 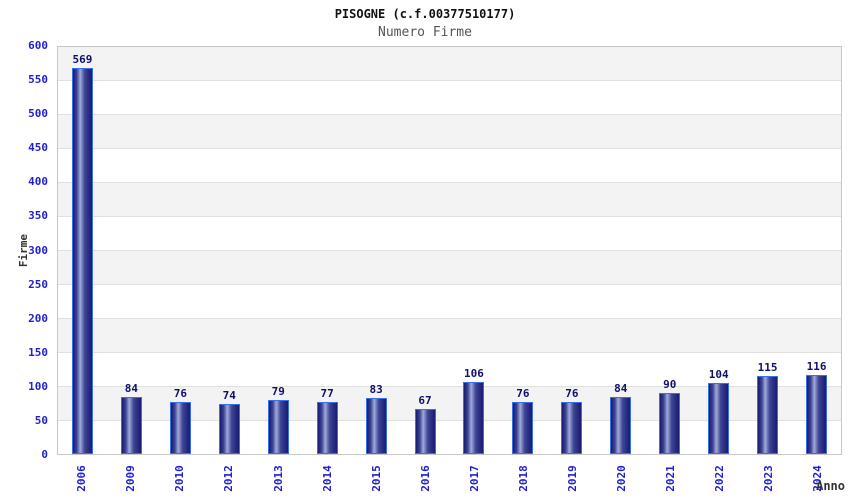 I want to click on y-tick-label: 550, so click(x=38, y=80).